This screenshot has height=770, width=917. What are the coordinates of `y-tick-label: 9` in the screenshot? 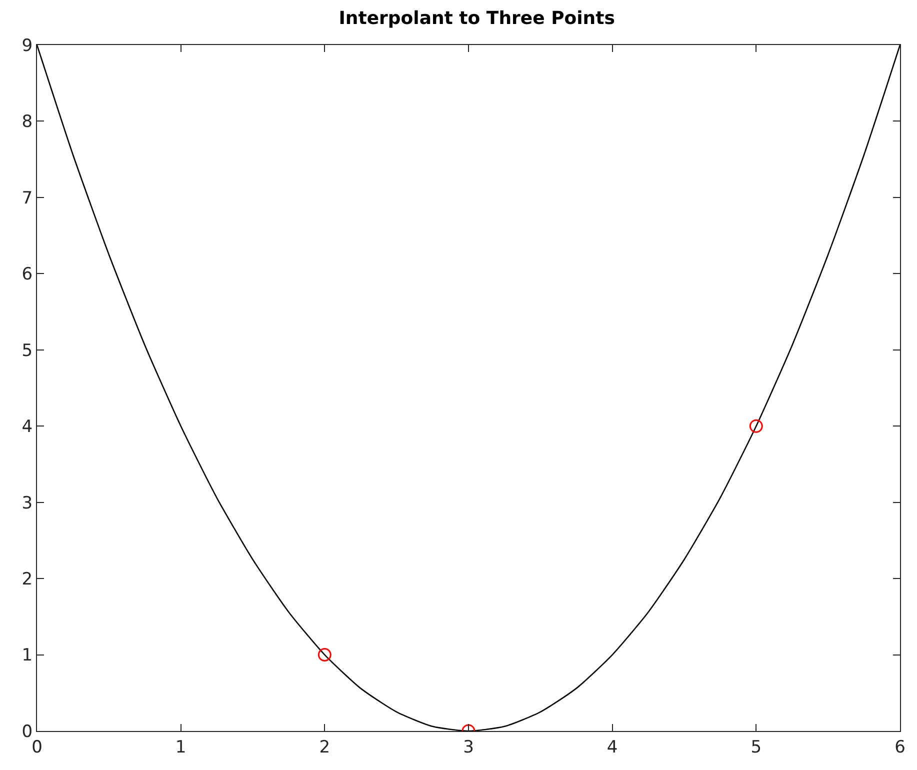 It's located at (27, 46).